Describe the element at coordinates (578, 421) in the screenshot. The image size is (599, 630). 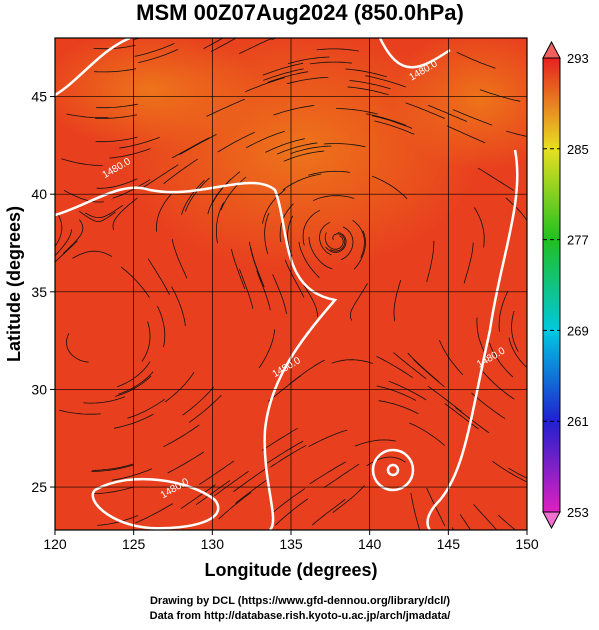
I see `colorbar-tick-label: 261` at that location.